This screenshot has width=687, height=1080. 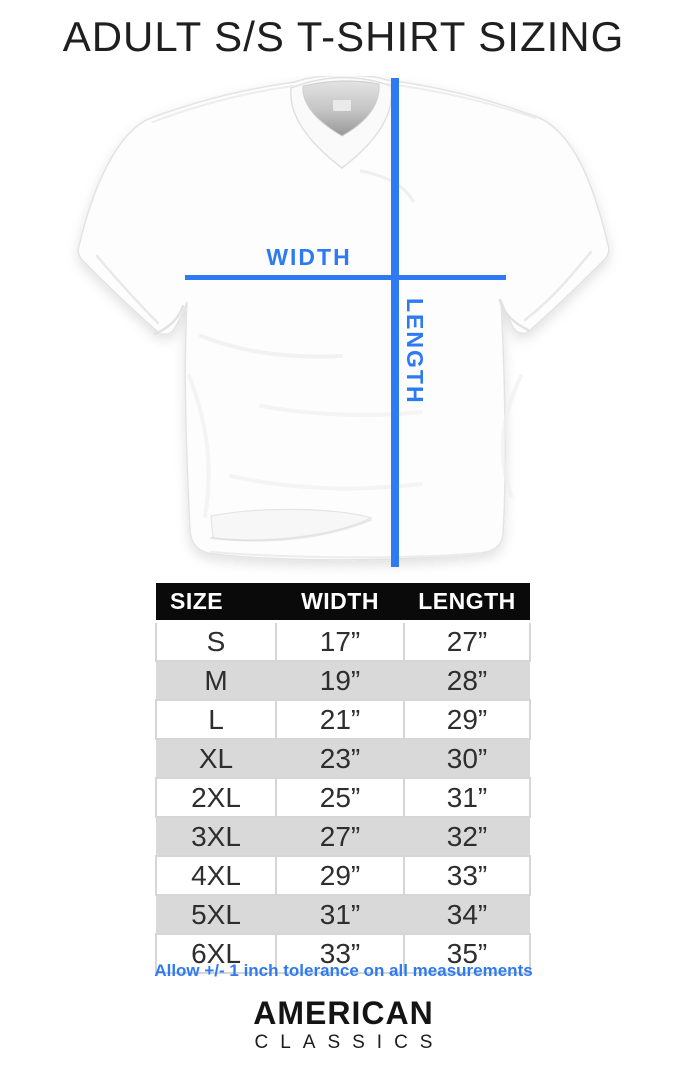 I want to click on width-cell: 27”, so click(x=340, y=836).